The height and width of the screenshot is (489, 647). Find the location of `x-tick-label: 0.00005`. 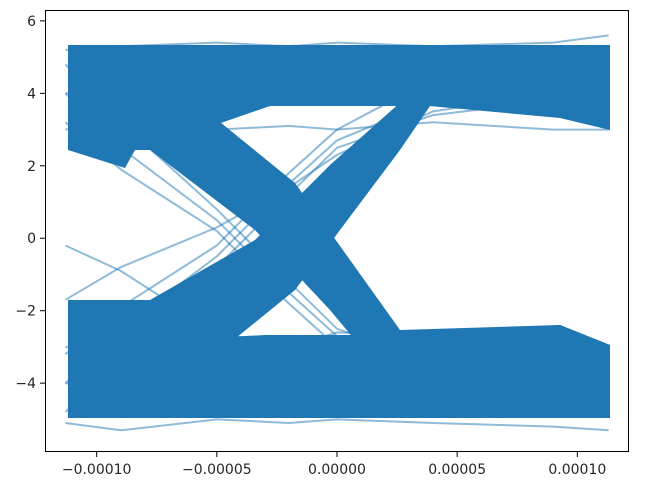

x-tick-label: 0.00005 is located at coordinates (457, 470).